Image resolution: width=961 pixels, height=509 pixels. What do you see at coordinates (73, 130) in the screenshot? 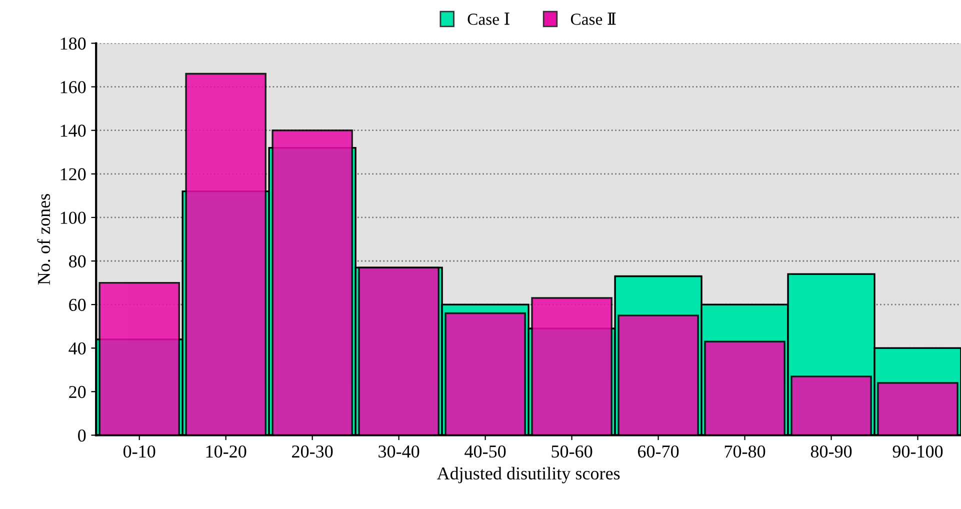
I see `y-tick-label: 140` at bounding box center [73, 130].